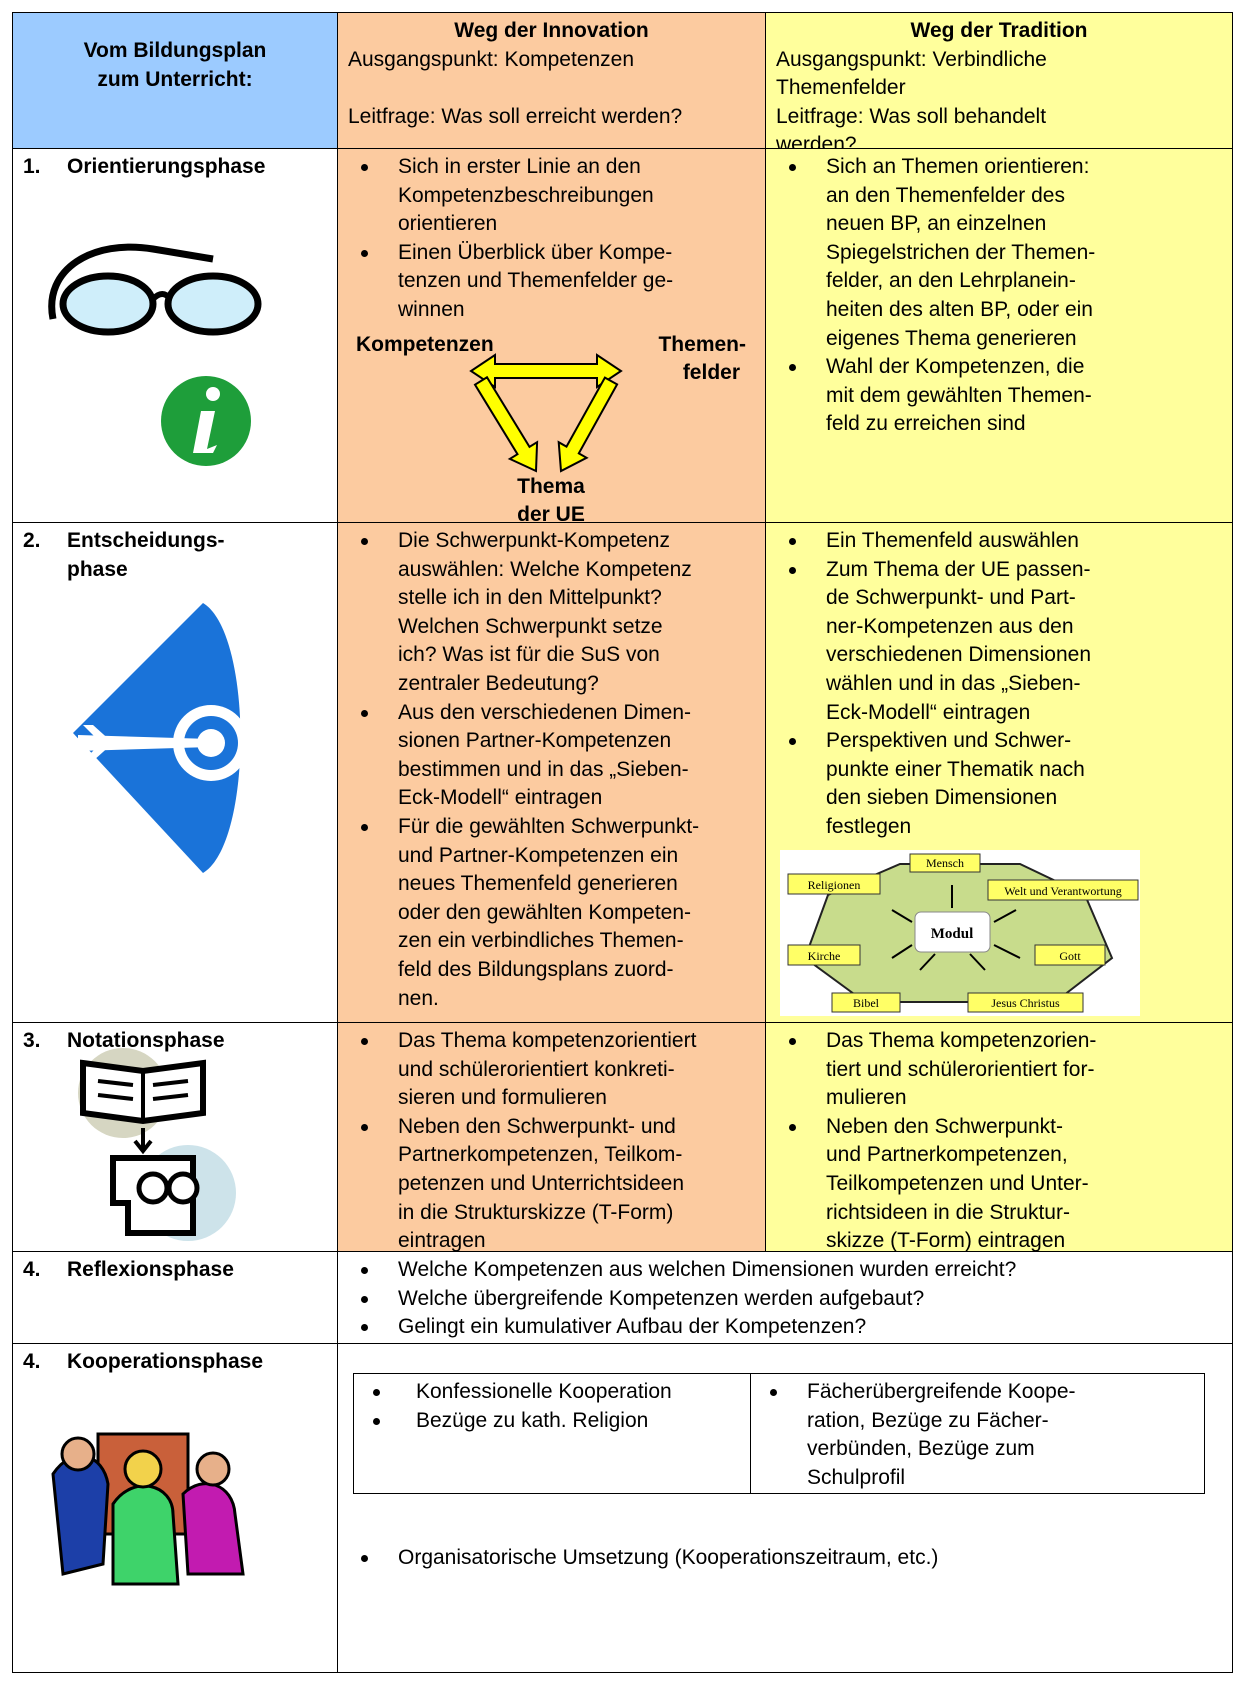  What do you see at coordinates (161, 296) in the screenshot?
I see `glasses-bridge` at bounding box center [161, 296].